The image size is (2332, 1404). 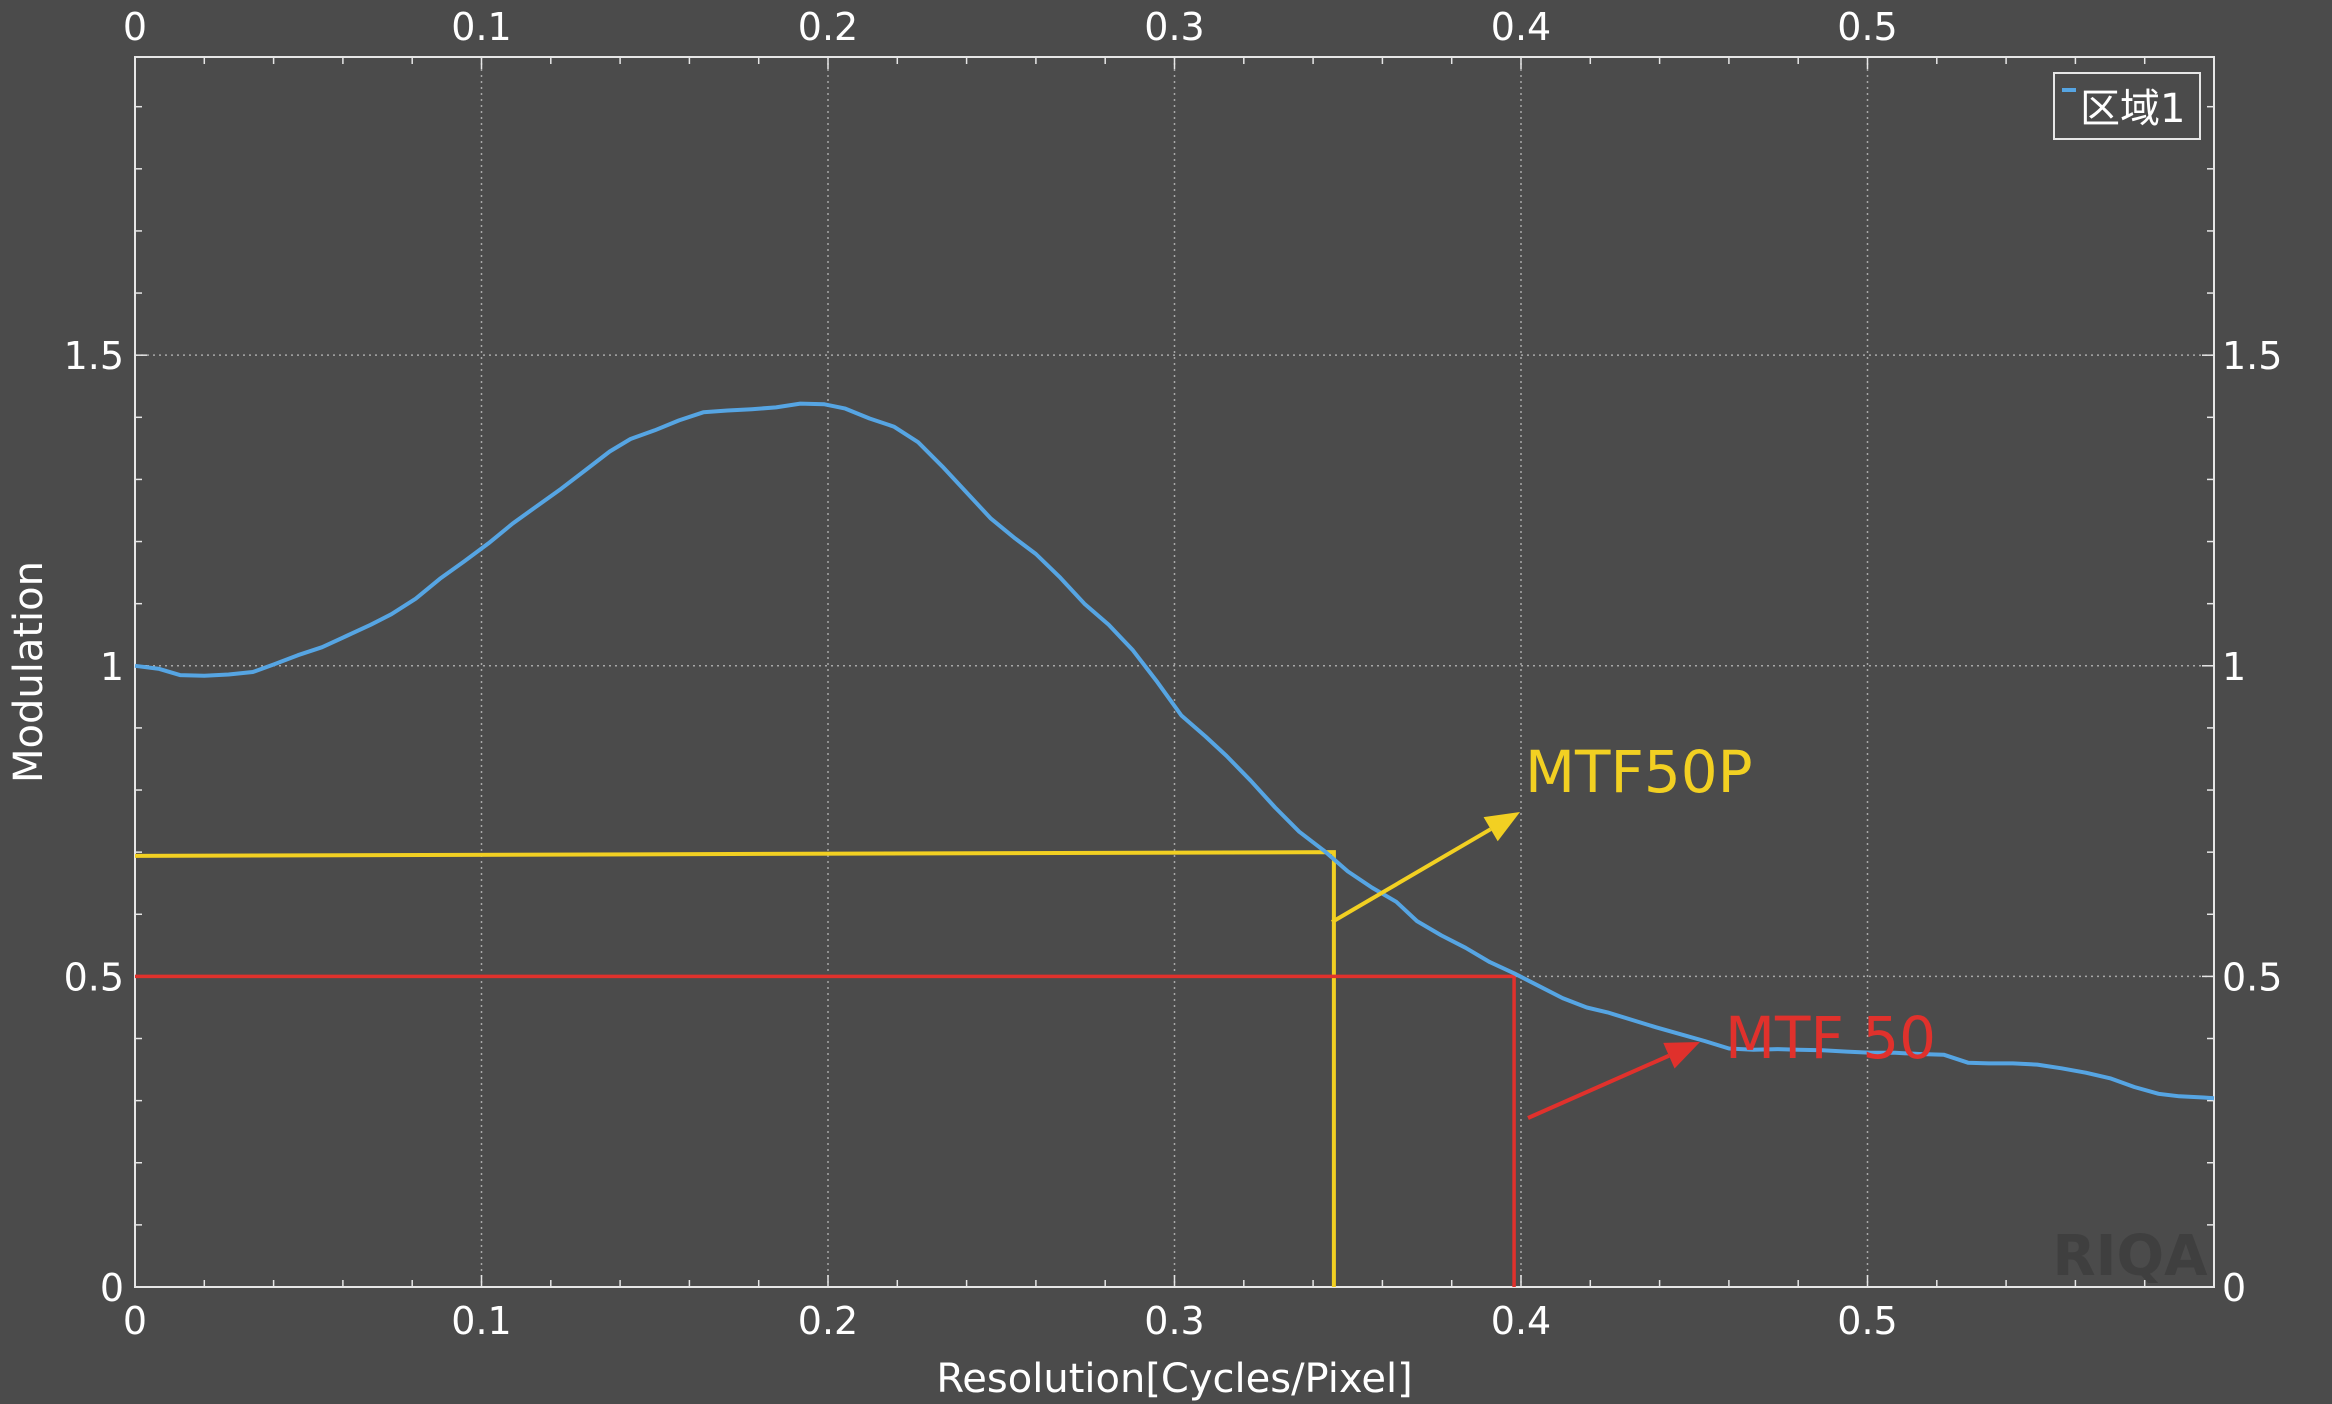 I want to click on x-tick-label-bottom: 0.4, so click(x=1521, y=1321).